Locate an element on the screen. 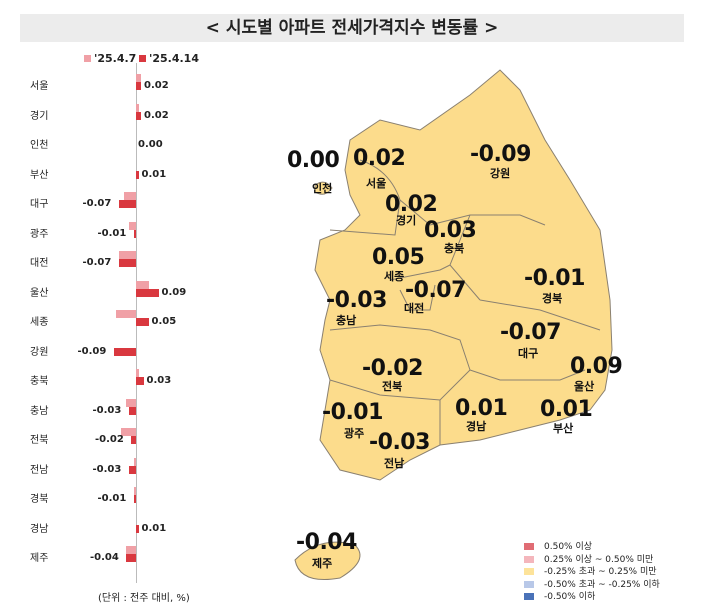  region-label: 강원 is located at coordinates (39, 352).